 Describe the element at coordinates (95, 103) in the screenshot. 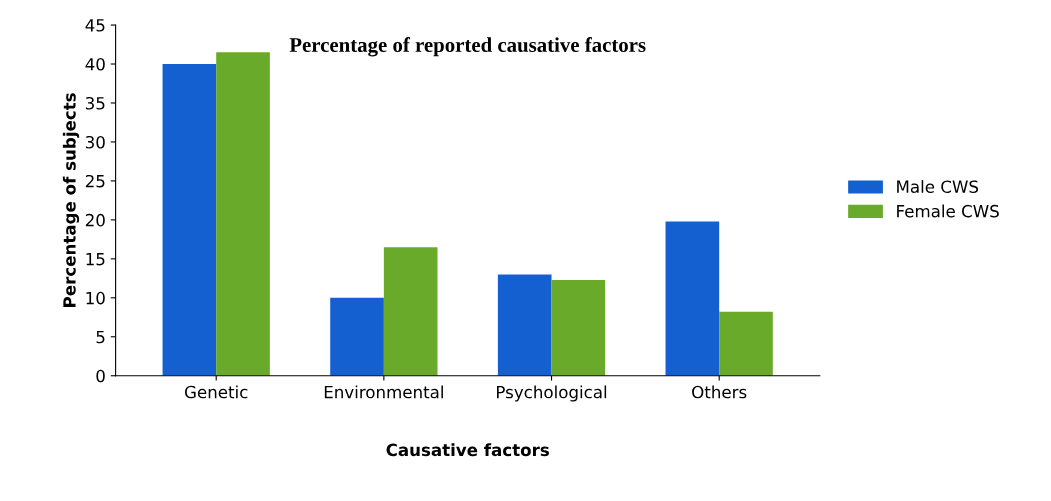

I see `y-tick-label: 35` at that location.